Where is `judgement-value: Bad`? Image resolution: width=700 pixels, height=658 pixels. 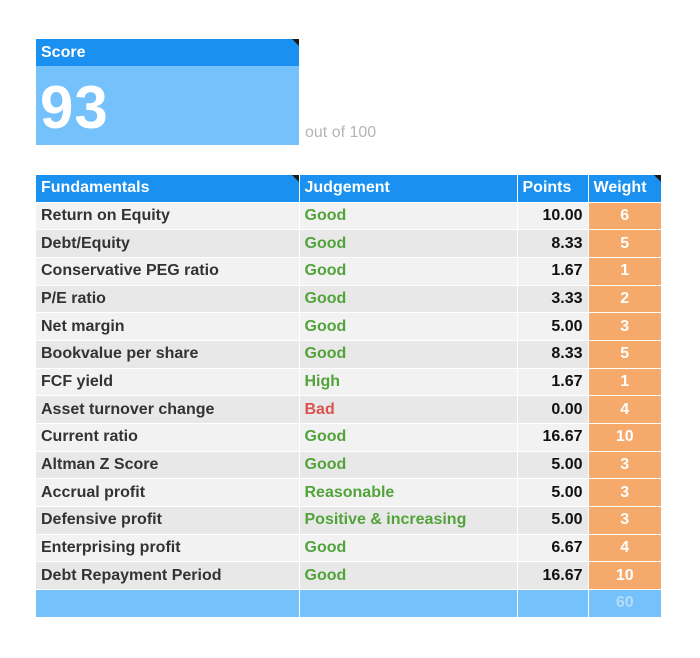 judgement-value: Bad is located at coordinates (408, 409).